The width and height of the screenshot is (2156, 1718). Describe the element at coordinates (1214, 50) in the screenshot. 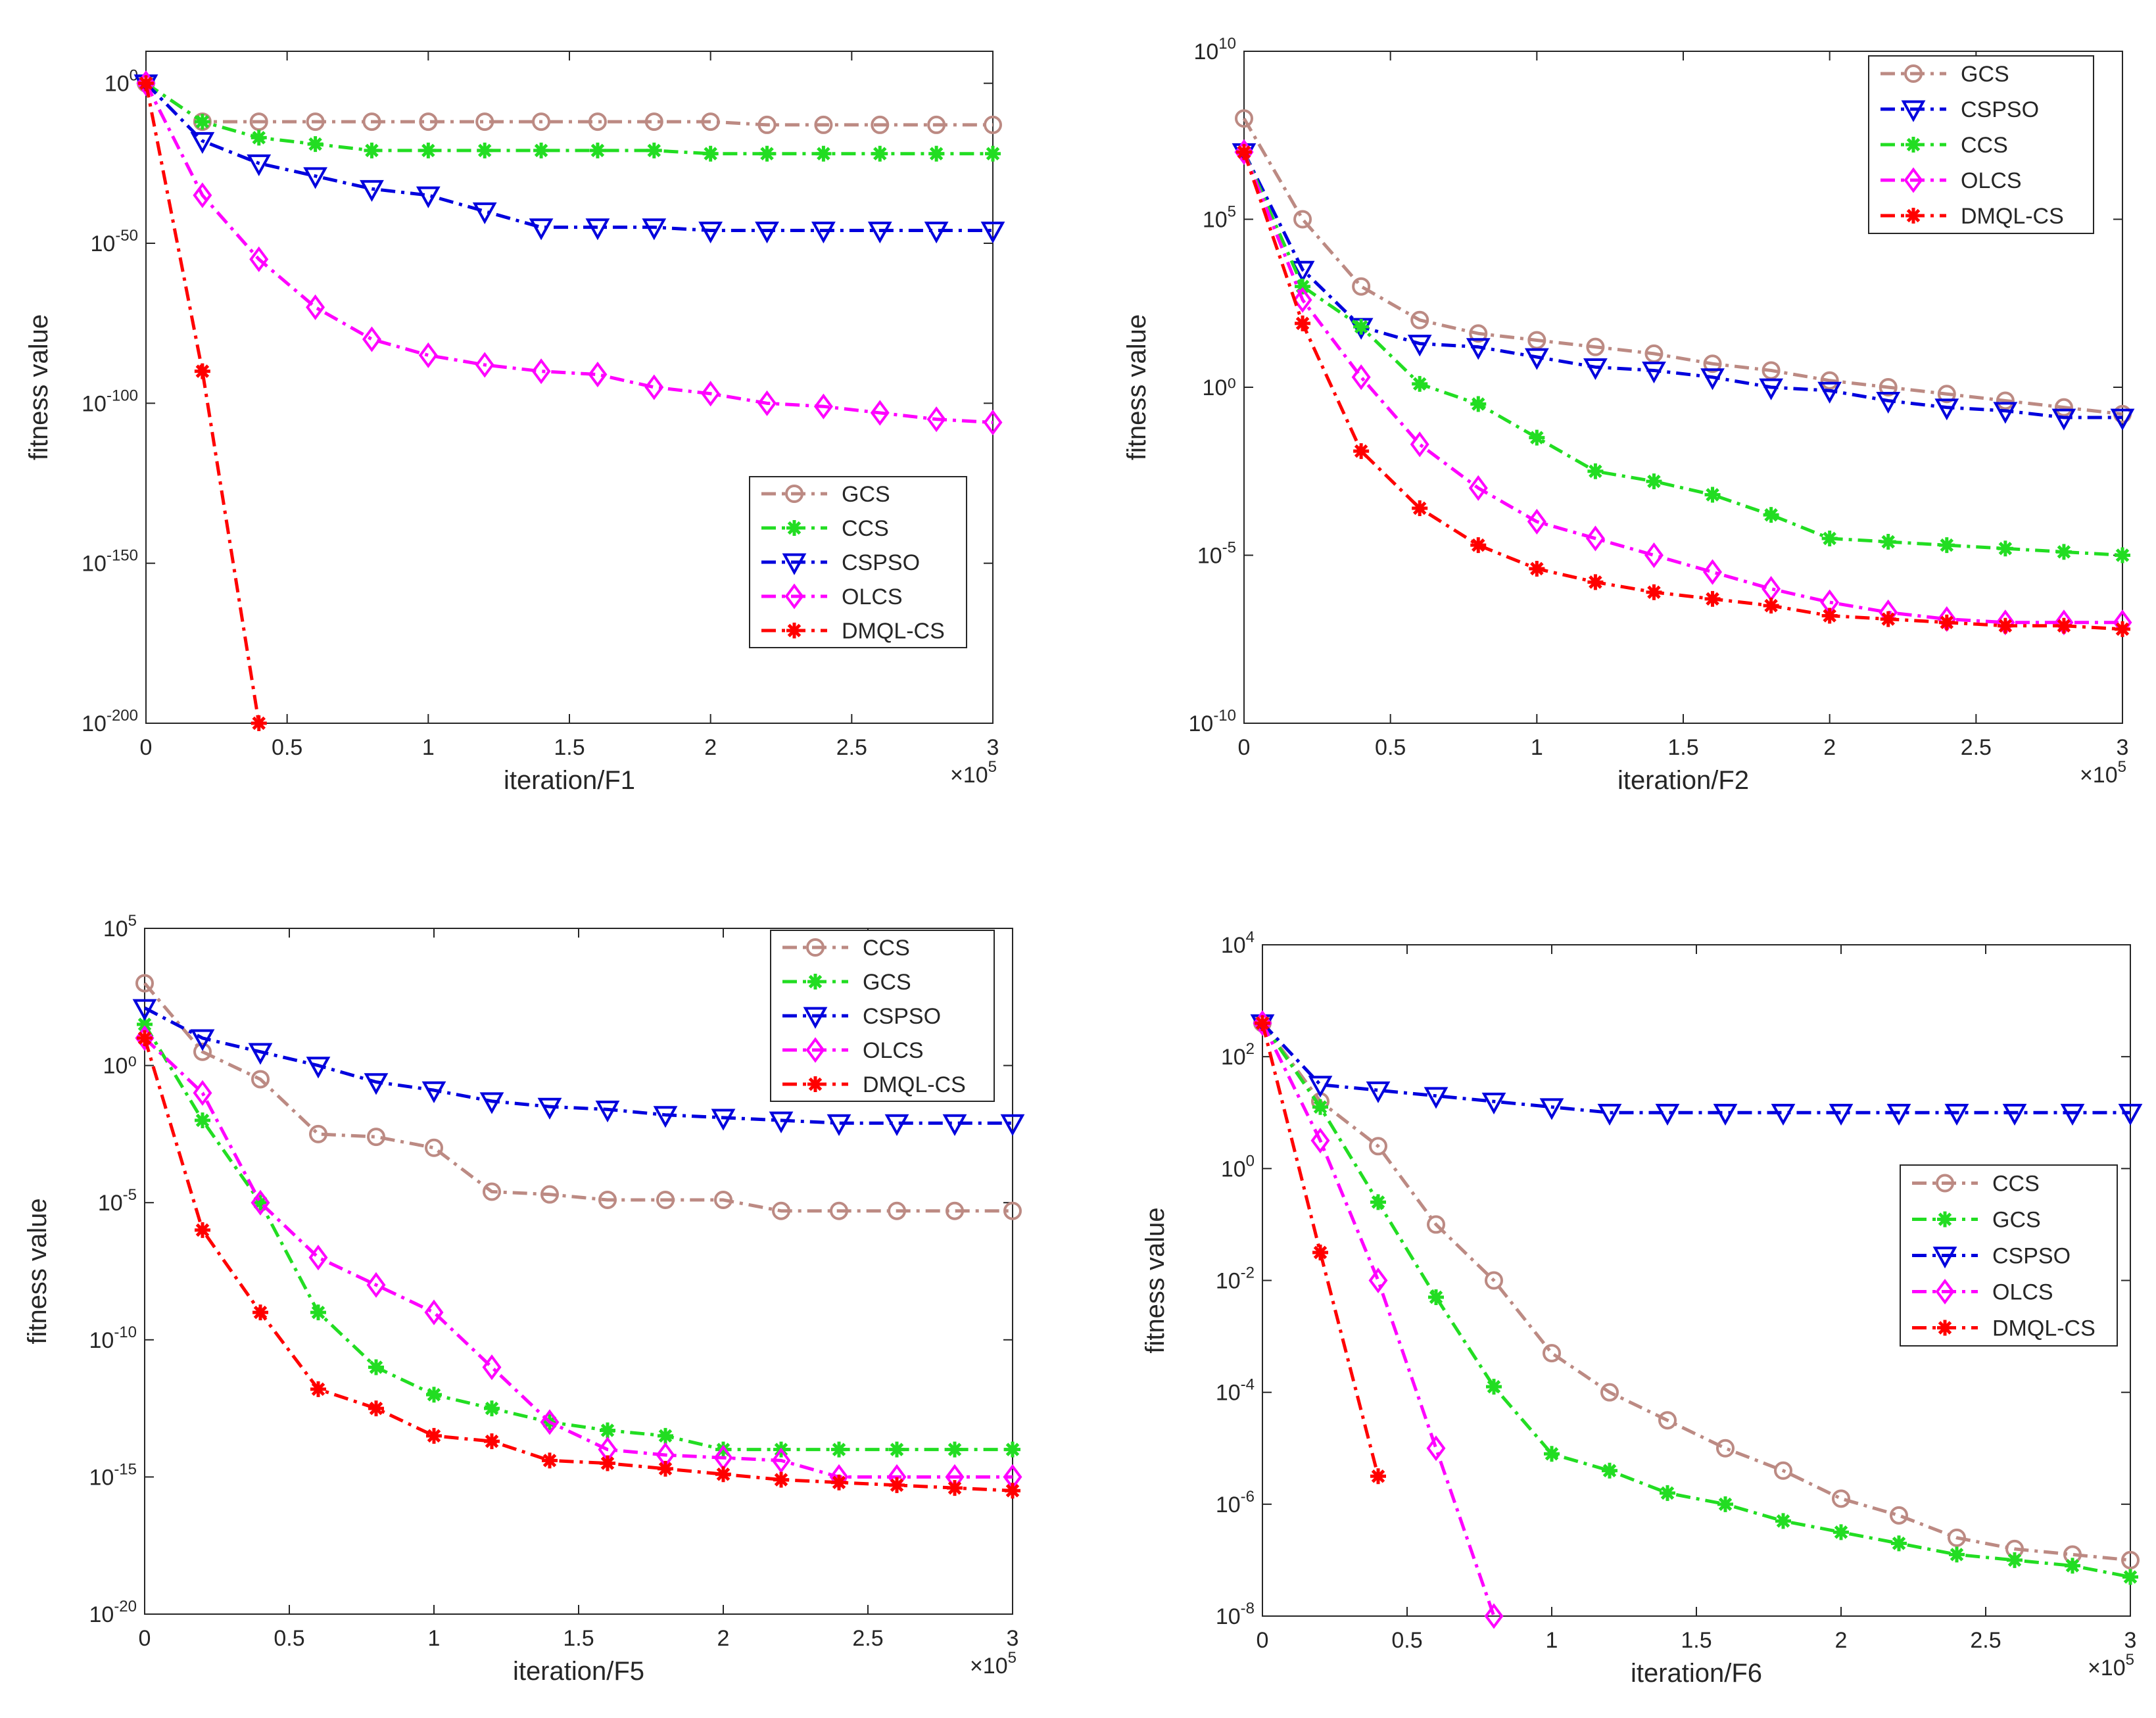

I see `y-tick-label: 1010` at that location.